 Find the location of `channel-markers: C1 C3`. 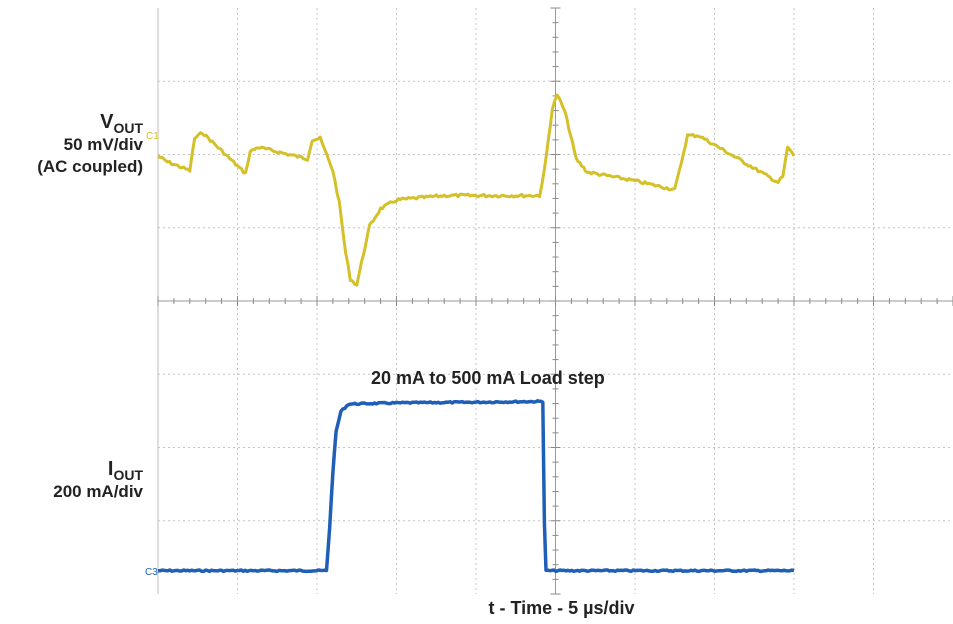

channel-markers: C1 C3 is located at coordinates (152, 354).